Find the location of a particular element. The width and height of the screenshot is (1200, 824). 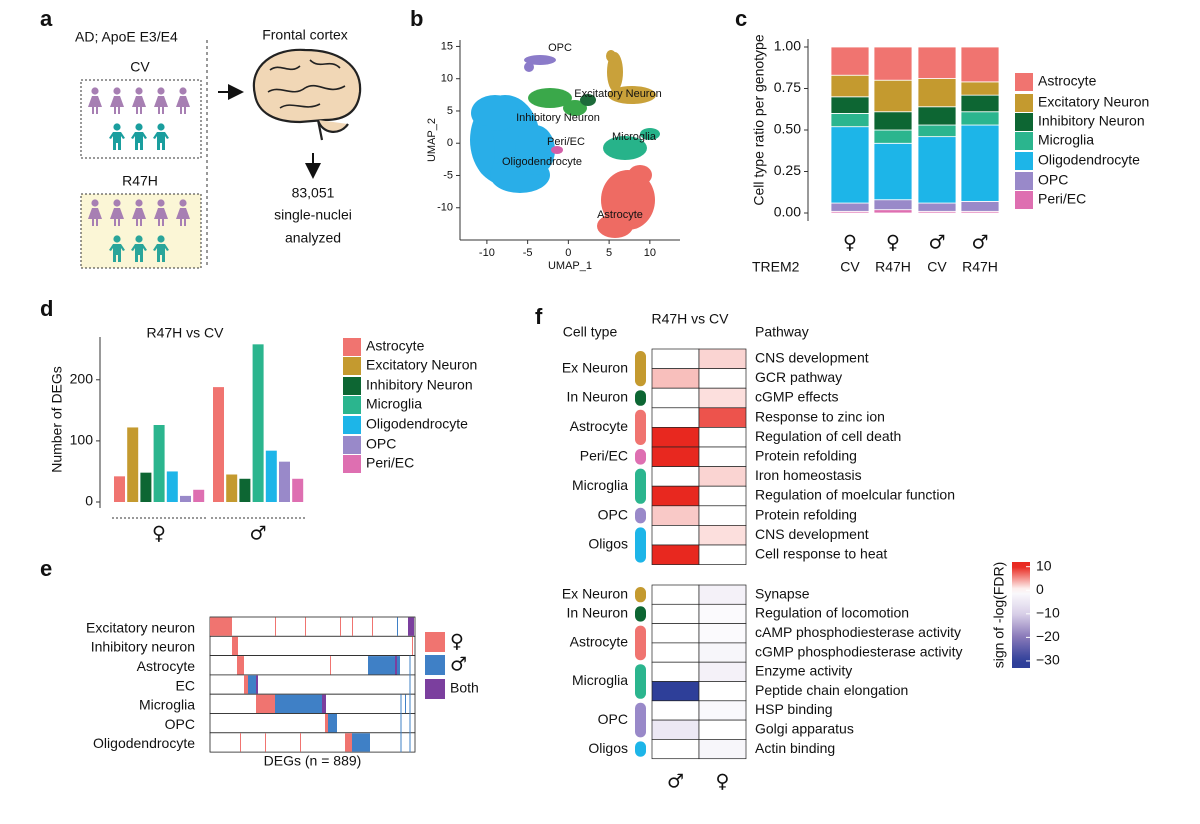

pathway-label: cAMP phosphodiesterase activity is located at coordinates (858, 632).